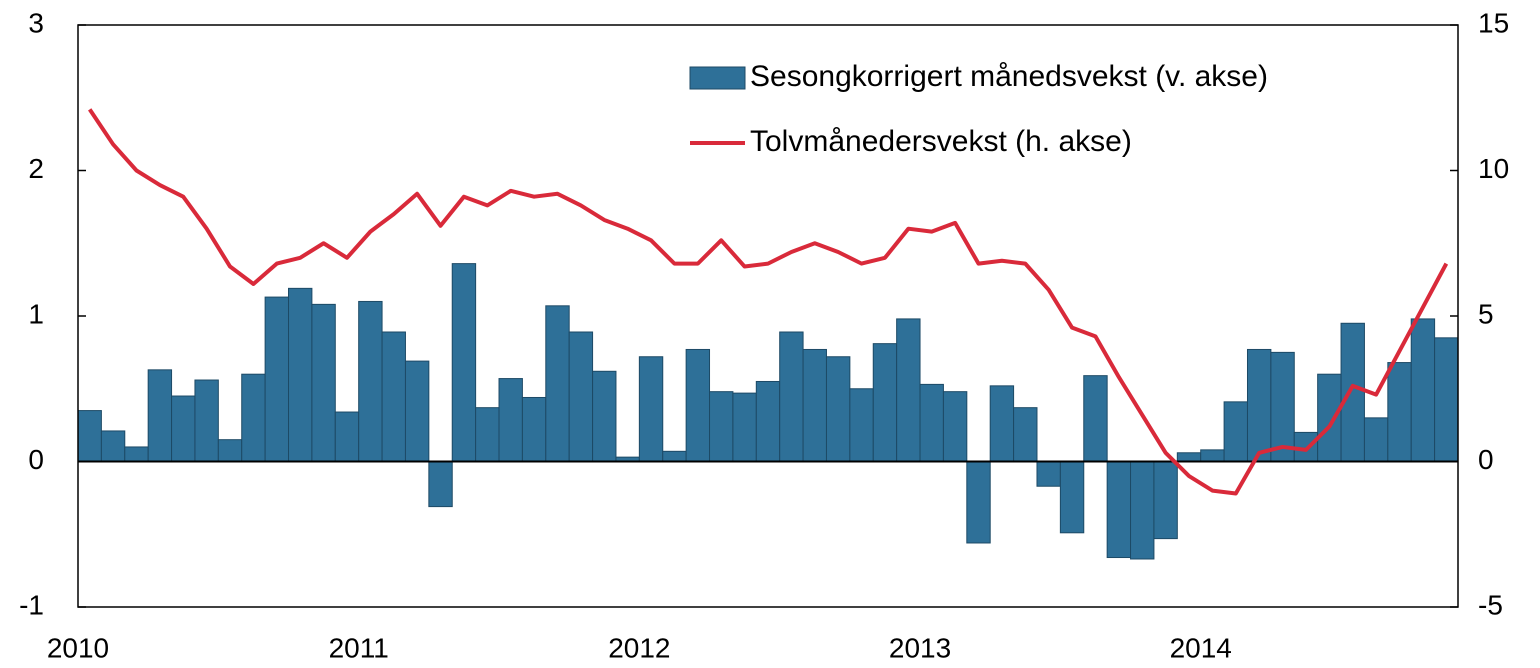  What do you see at coordinates (1486, 313) in the screenshot?
I see `y2-tick-label: 5` at bounding box center [1486, 313].